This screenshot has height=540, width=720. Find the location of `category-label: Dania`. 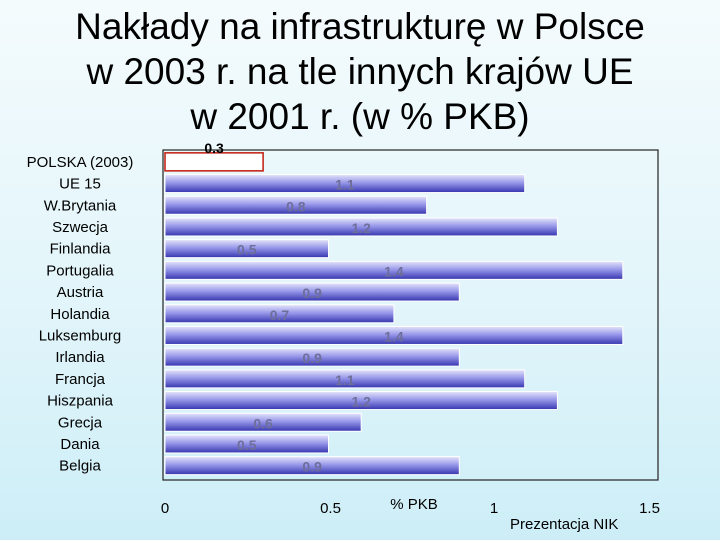

category-label: Dania is located at coordinates (80, 444).